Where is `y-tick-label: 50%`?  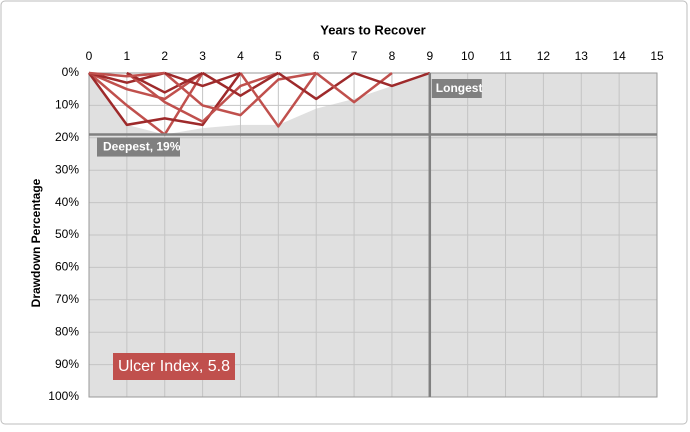 y-tick-label: 50% is located at coordinates (67, 234).